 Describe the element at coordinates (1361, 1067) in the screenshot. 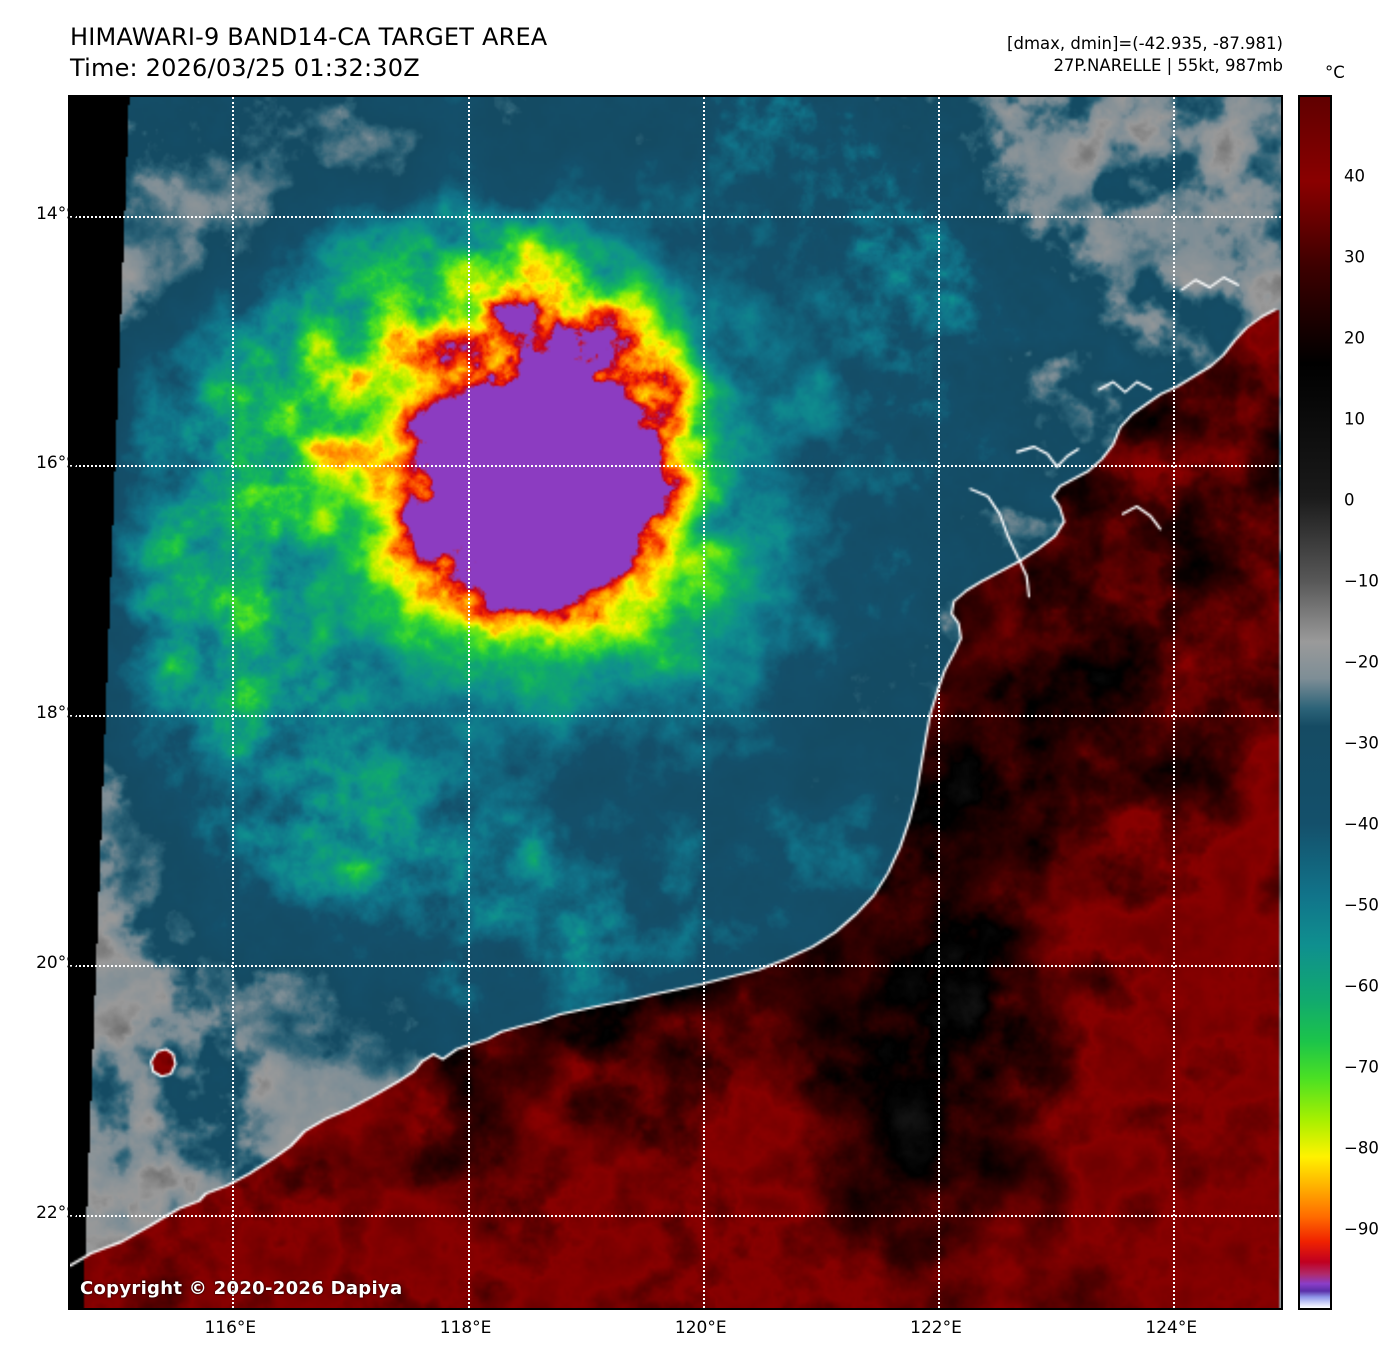

I see `colorbar-tick-label: −70` at that location.